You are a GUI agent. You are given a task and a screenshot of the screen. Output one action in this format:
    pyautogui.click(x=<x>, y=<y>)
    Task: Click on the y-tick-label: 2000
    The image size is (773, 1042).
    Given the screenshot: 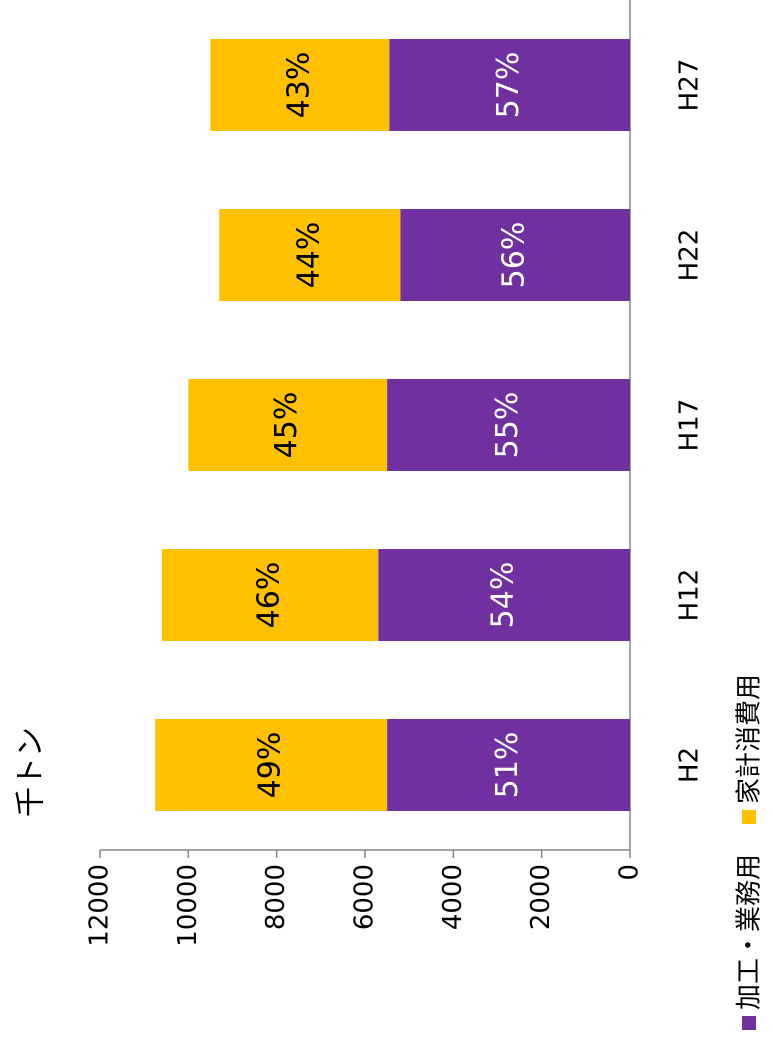 What is the action you would take?
    pyautogui.click(x=541, y=897)
    